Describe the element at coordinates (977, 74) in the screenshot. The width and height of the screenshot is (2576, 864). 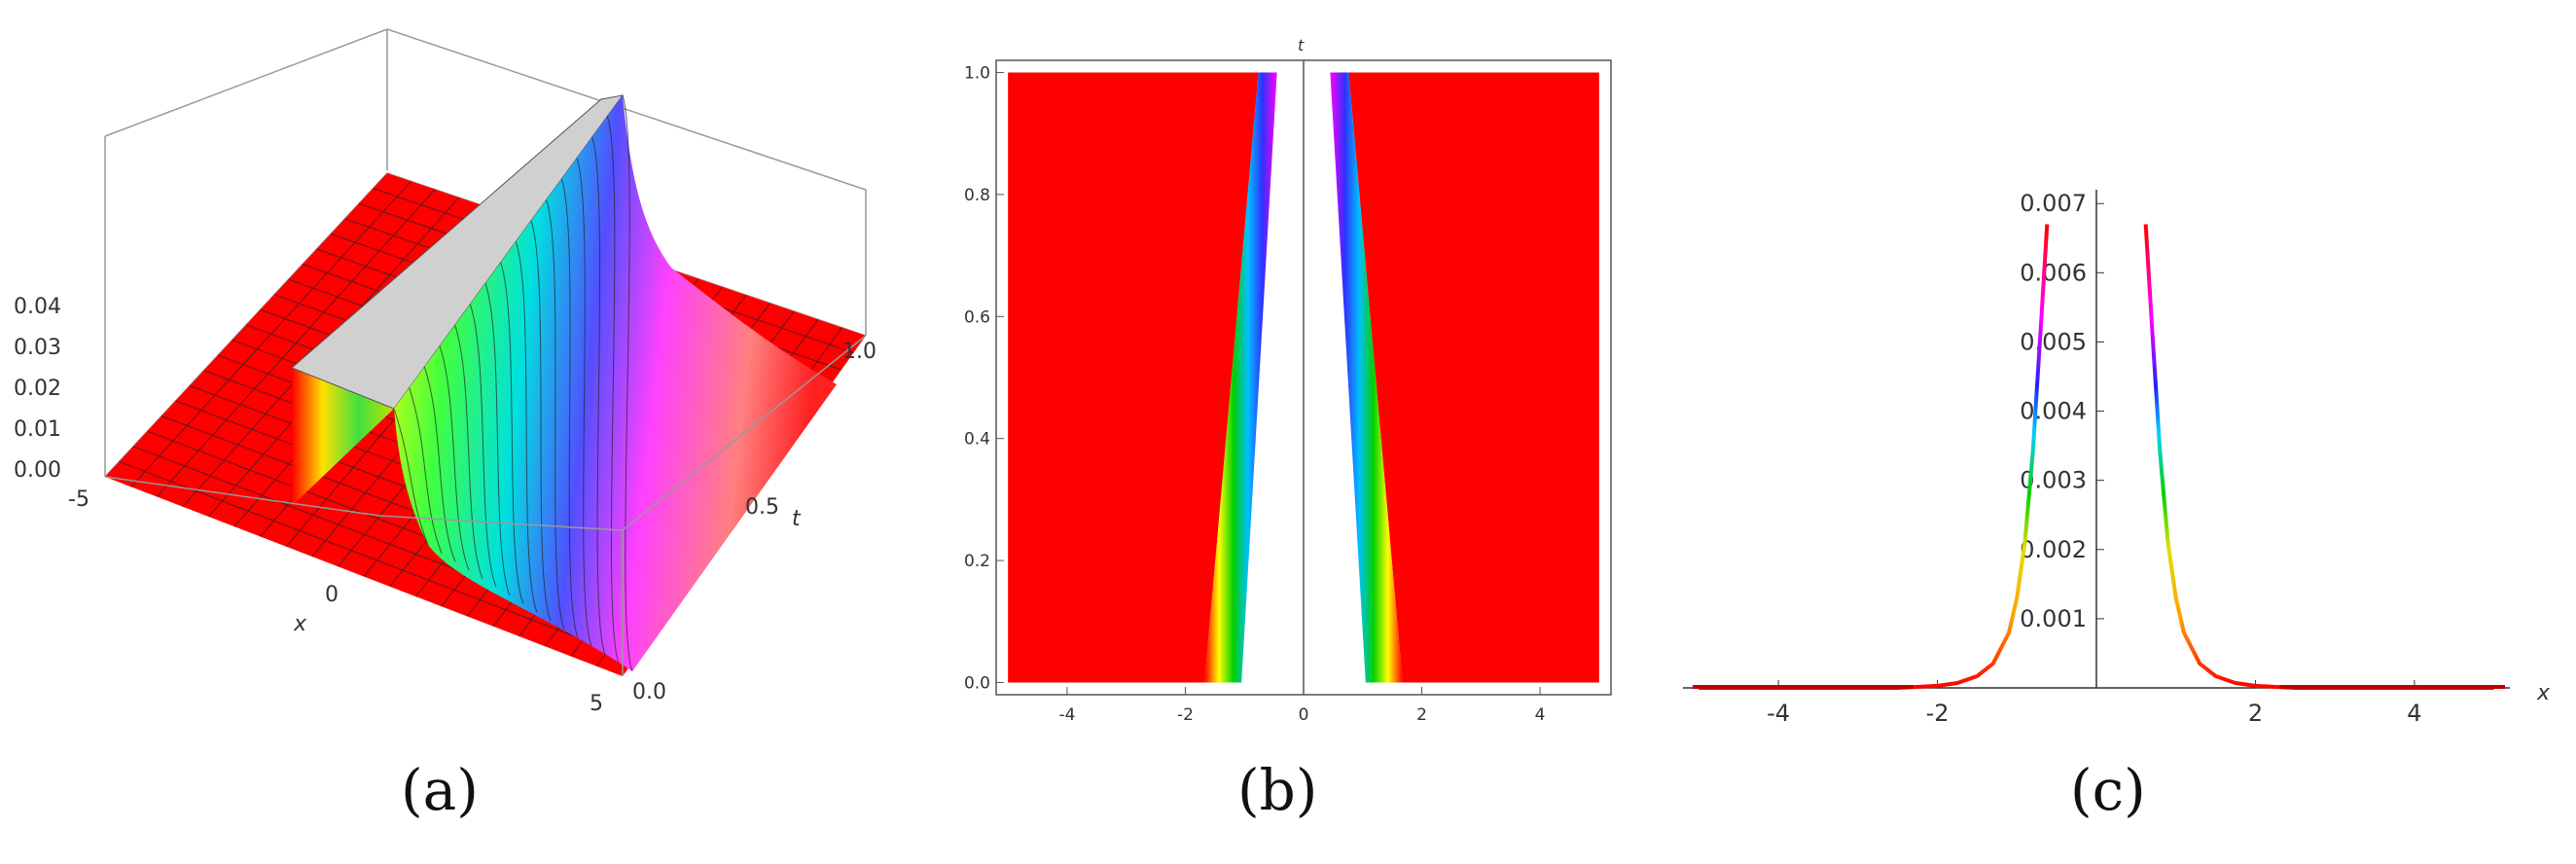
I see `y-tick-label: 1.0` at that location.